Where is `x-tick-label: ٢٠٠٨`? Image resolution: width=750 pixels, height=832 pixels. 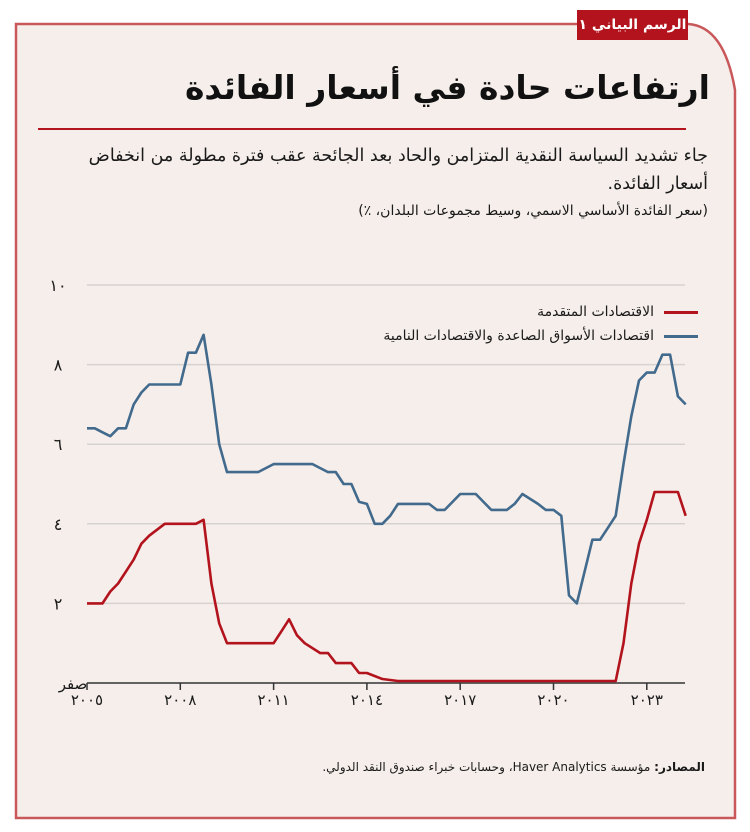
x-tick-label: ٢٠٠٨ is located at coordinates (180, 700).